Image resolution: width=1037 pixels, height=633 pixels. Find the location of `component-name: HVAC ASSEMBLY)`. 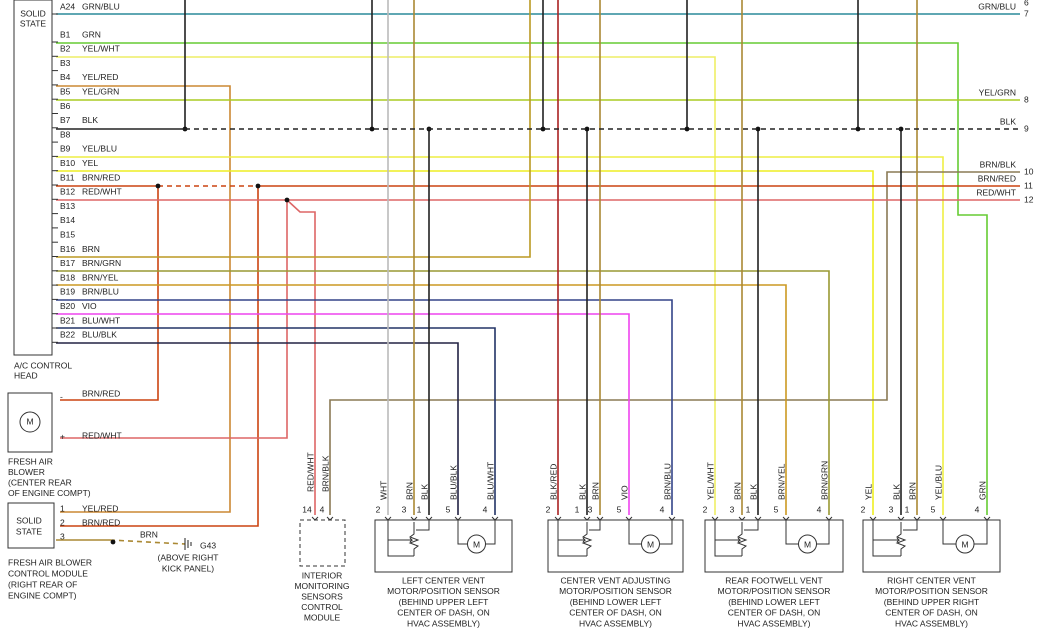

component-name: HVAC ASSEMBLY) is located at coordinates (615, 623).